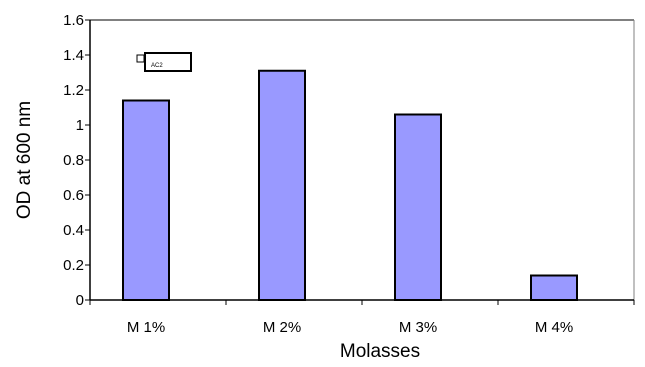 This screenshot has width=645, height=367. I want to click on legend: AC2, so click(164, 62).